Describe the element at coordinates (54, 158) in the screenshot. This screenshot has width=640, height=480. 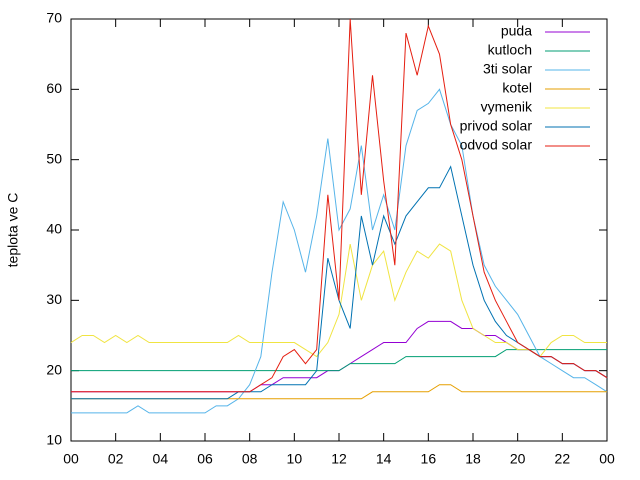
I see `y-tick-label: 50` at that location.